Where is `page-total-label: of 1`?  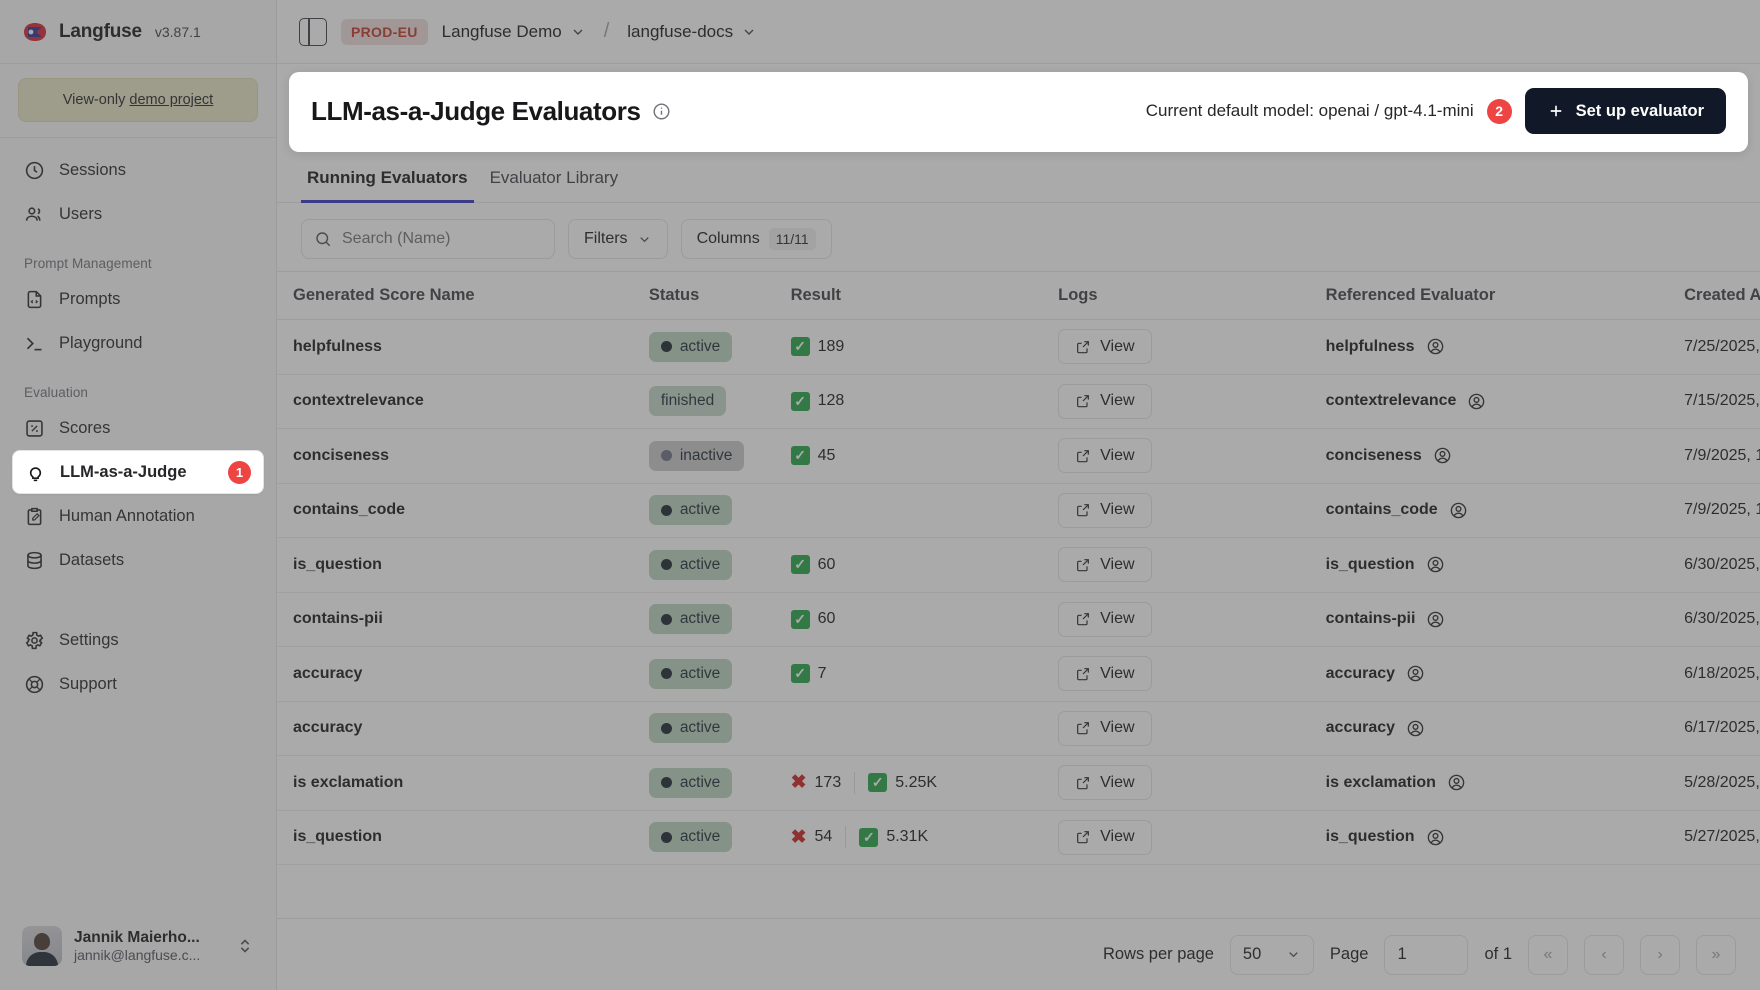 page-total-label: of 1 is located at coordinates (1498, 954).